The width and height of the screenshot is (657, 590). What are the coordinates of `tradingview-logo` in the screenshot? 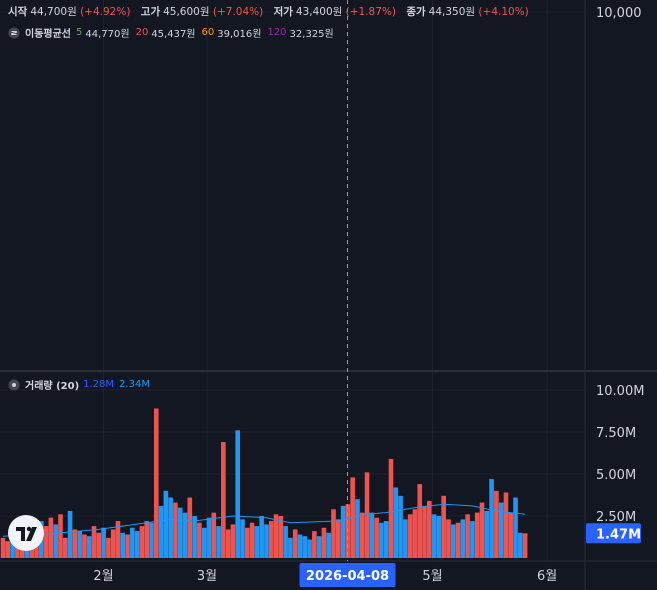 It's located at (26, 533).